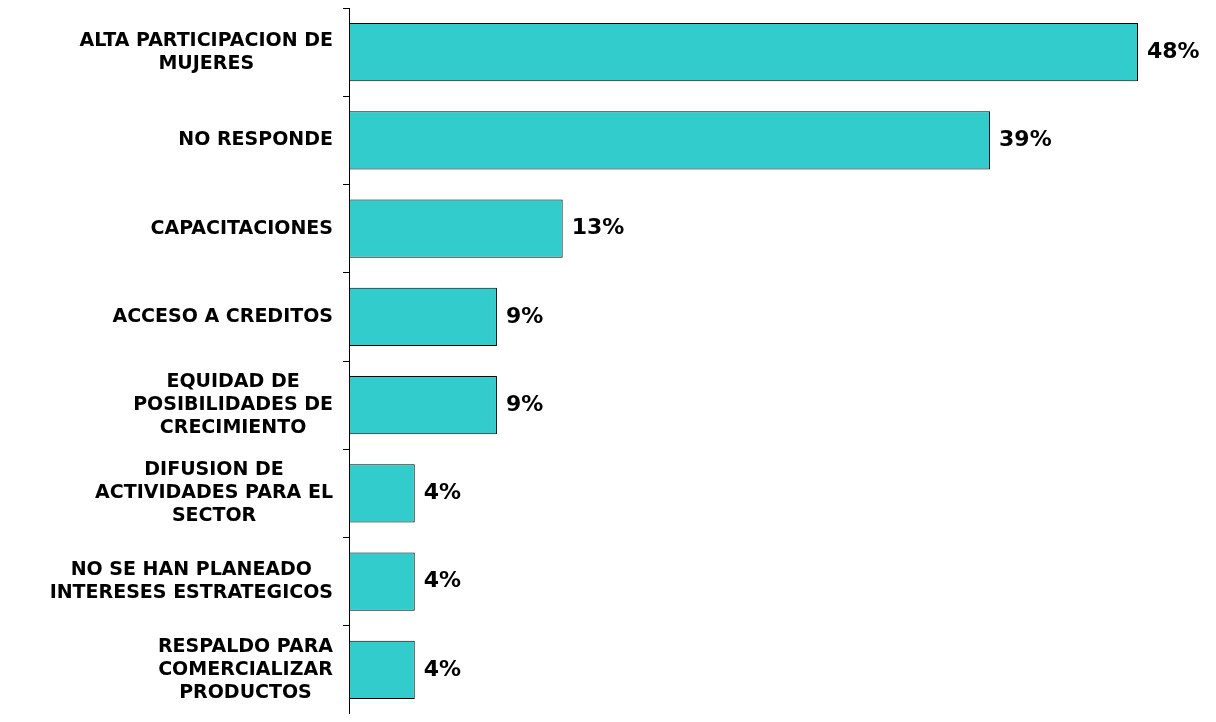  I want to click on data-label: 48%, so click(1173, 50).